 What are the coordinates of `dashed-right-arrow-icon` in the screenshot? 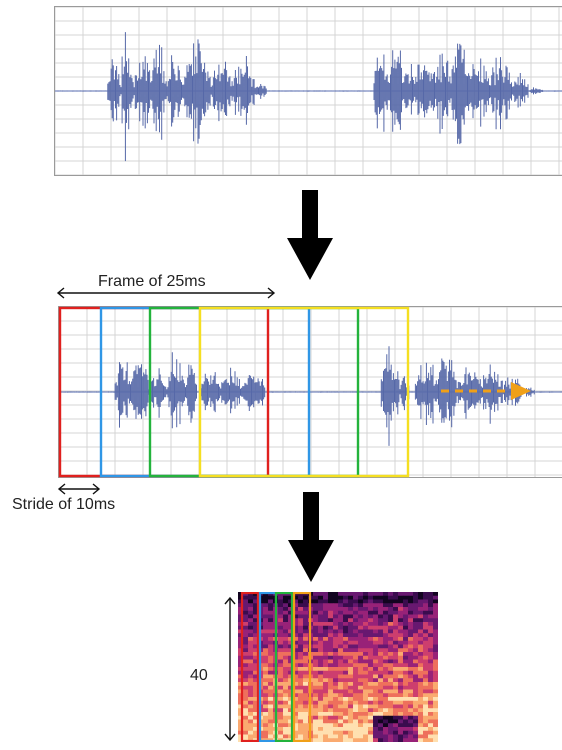 It's located at (486, 391).